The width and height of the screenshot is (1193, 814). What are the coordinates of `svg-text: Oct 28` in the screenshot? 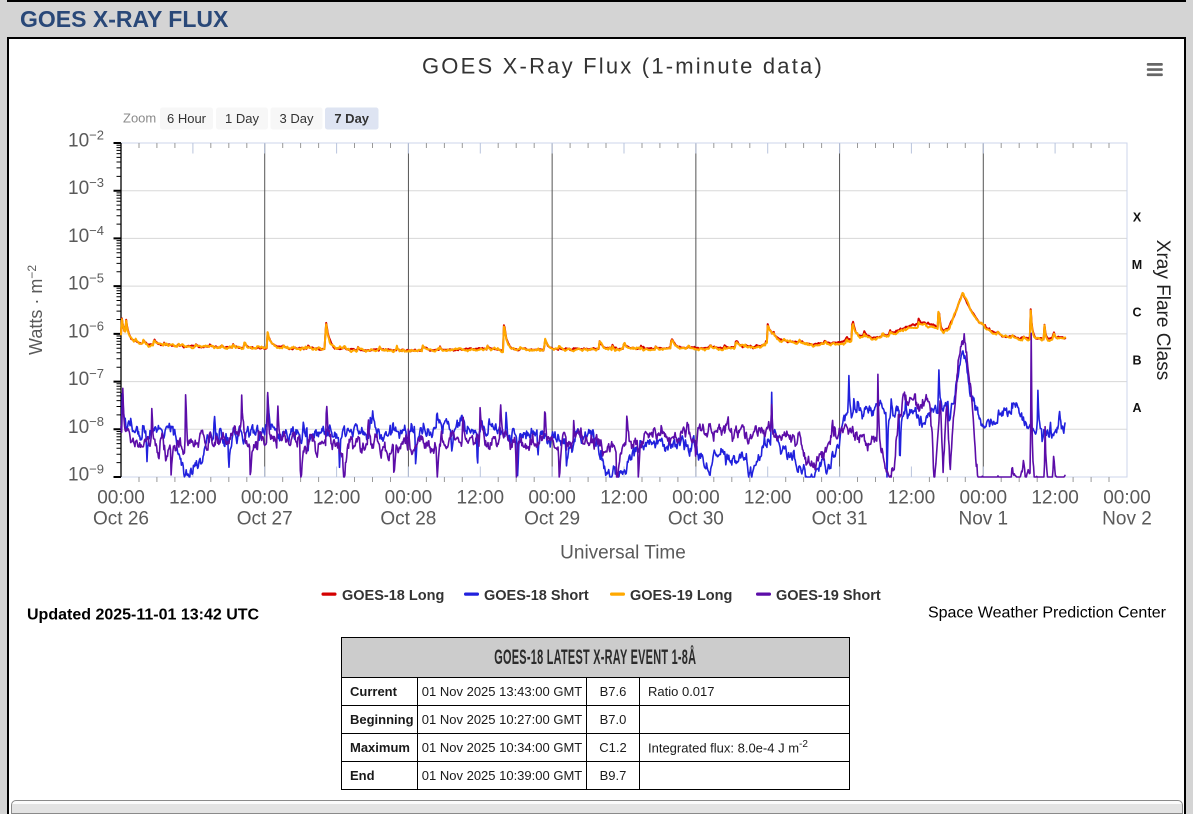 It's located at (408, 519).